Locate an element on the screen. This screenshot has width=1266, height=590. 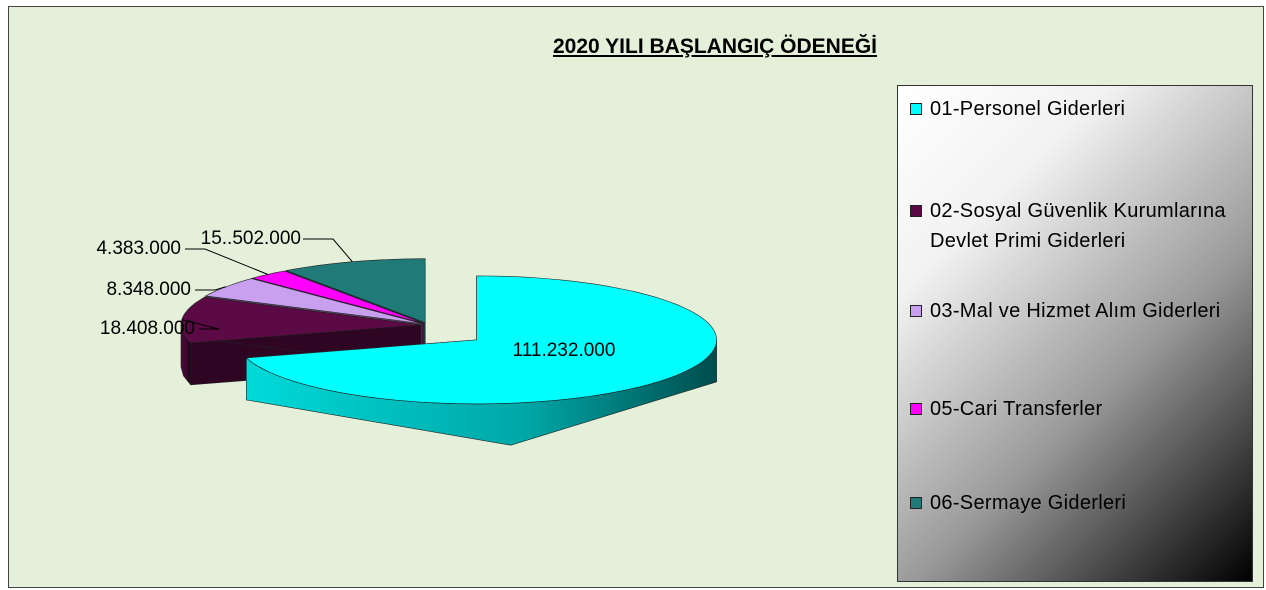
legend-label: 06-Sermaye Giderleri is located at coordinates (1028, 503).